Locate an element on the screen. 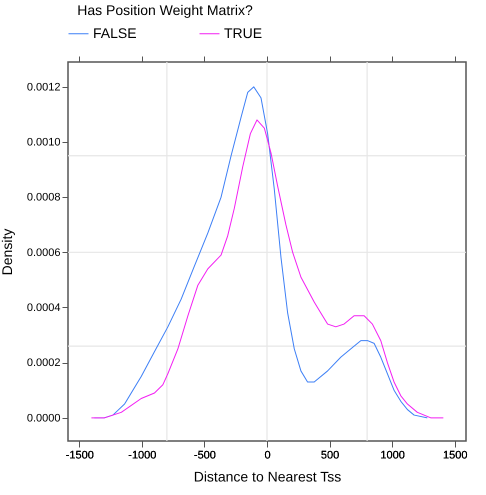 This screenshot has height=495, width=486. x-tick-label: -1000 is located at coordinates (142, 456).